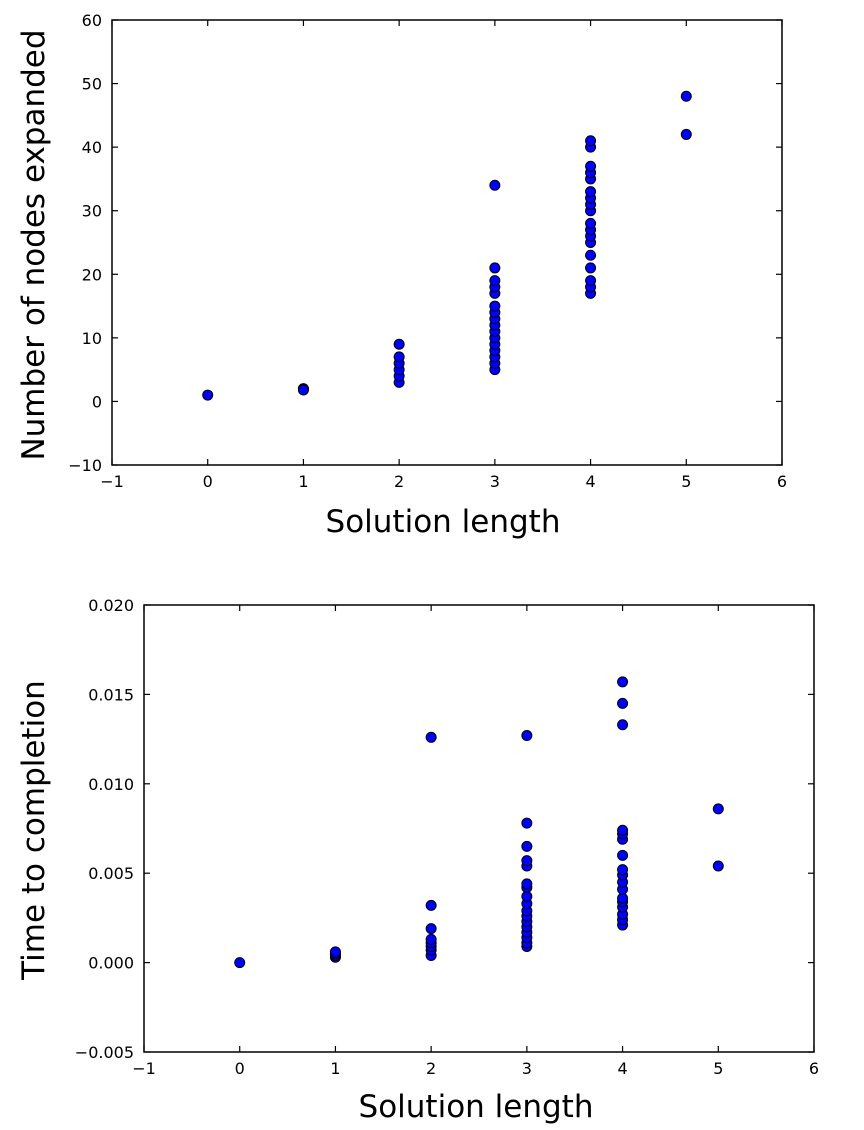  Describe the element at coordinates (111, 605) in the screenshot. I see `y-tick-label: 0.020` at that location.